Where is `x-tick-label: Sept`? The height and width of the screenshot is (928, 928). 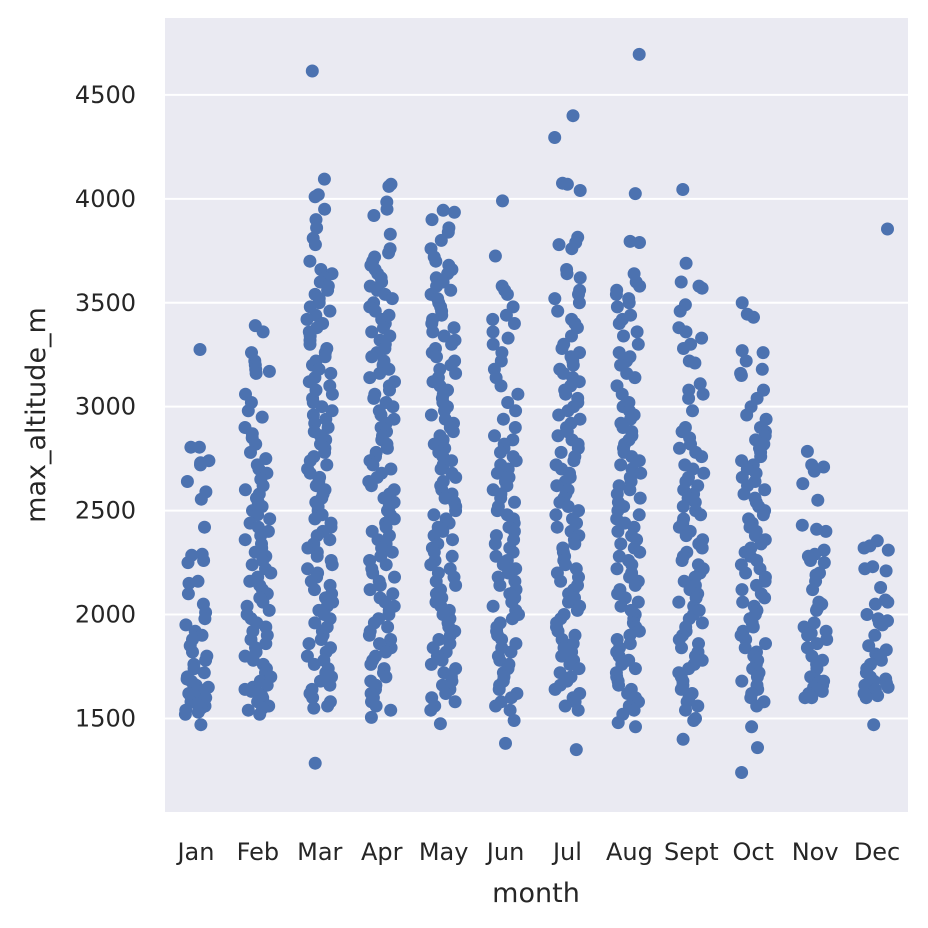
x-tick-label: Sept is located at coordinates (691, 852).